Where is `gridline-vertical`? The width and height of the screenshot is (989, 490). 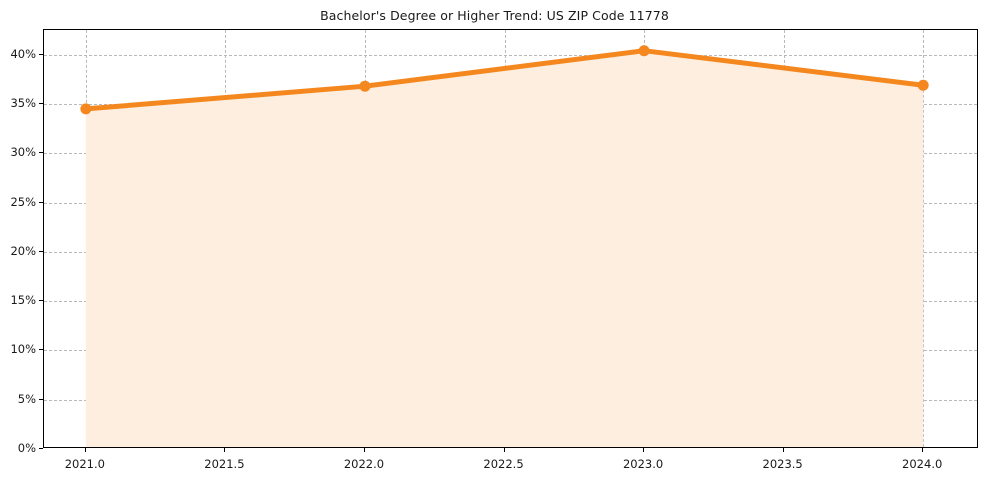 gridline-vertical is located at coordinates (924, 238).